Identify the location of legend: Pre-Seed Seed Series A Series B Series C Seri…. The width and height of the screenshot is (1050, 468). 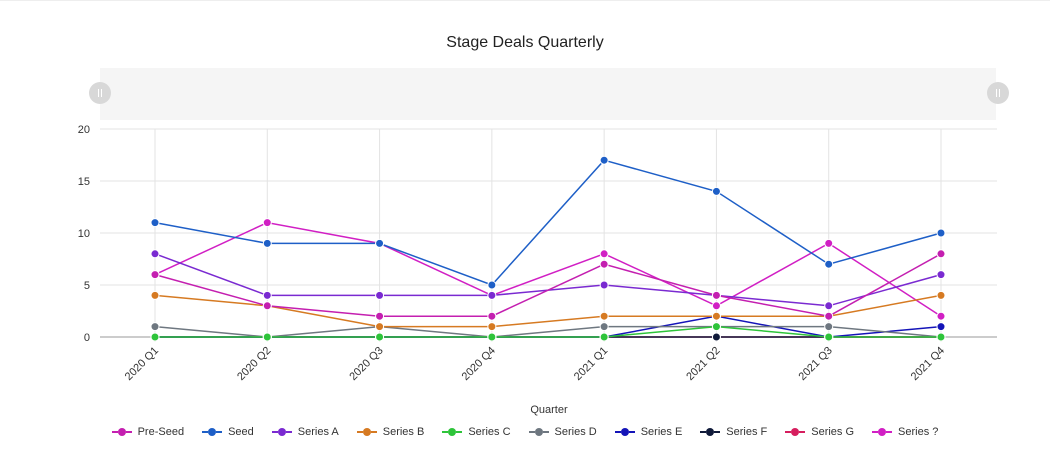
(525, 432).